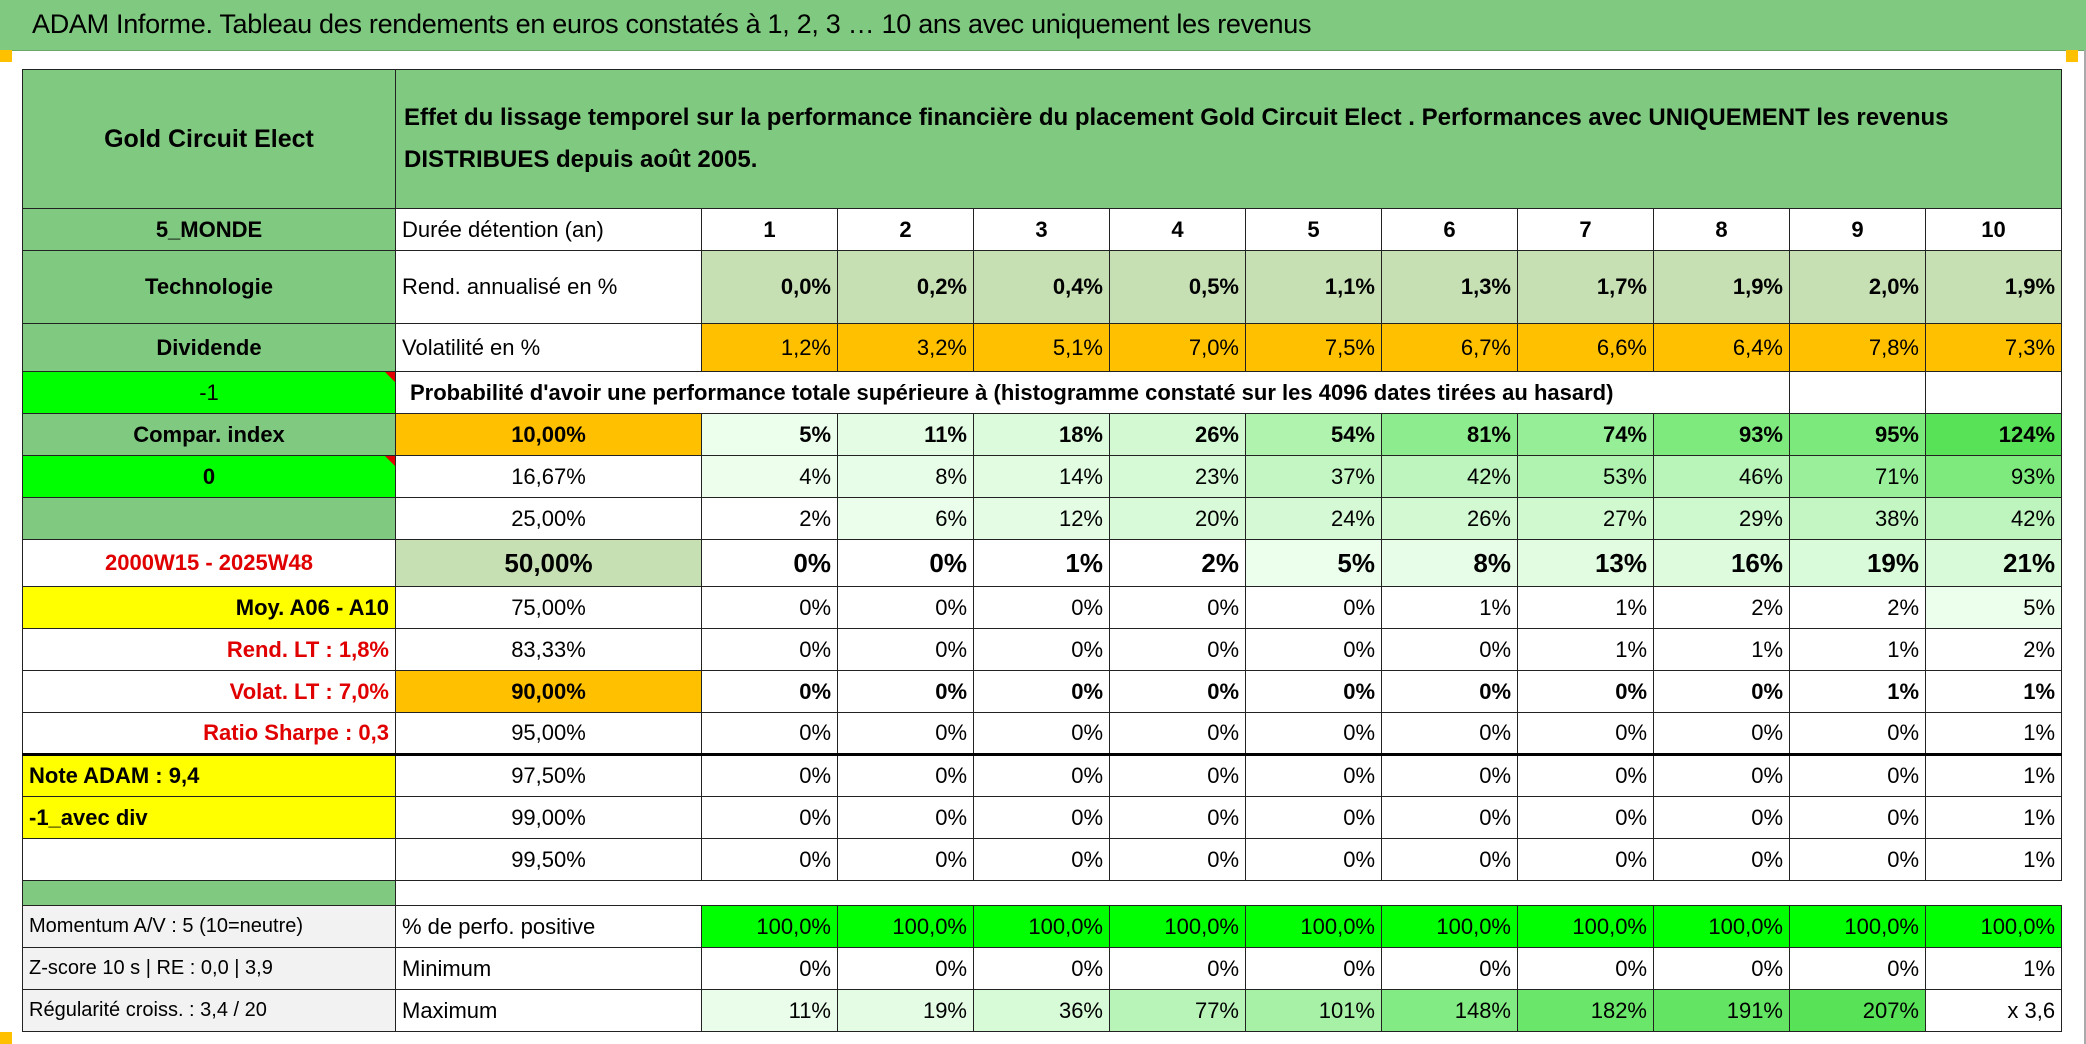  What do you see at coordinates (769, 229) in the screenshot?
I see `duration-header: 1` at bounding box center [769, 229].